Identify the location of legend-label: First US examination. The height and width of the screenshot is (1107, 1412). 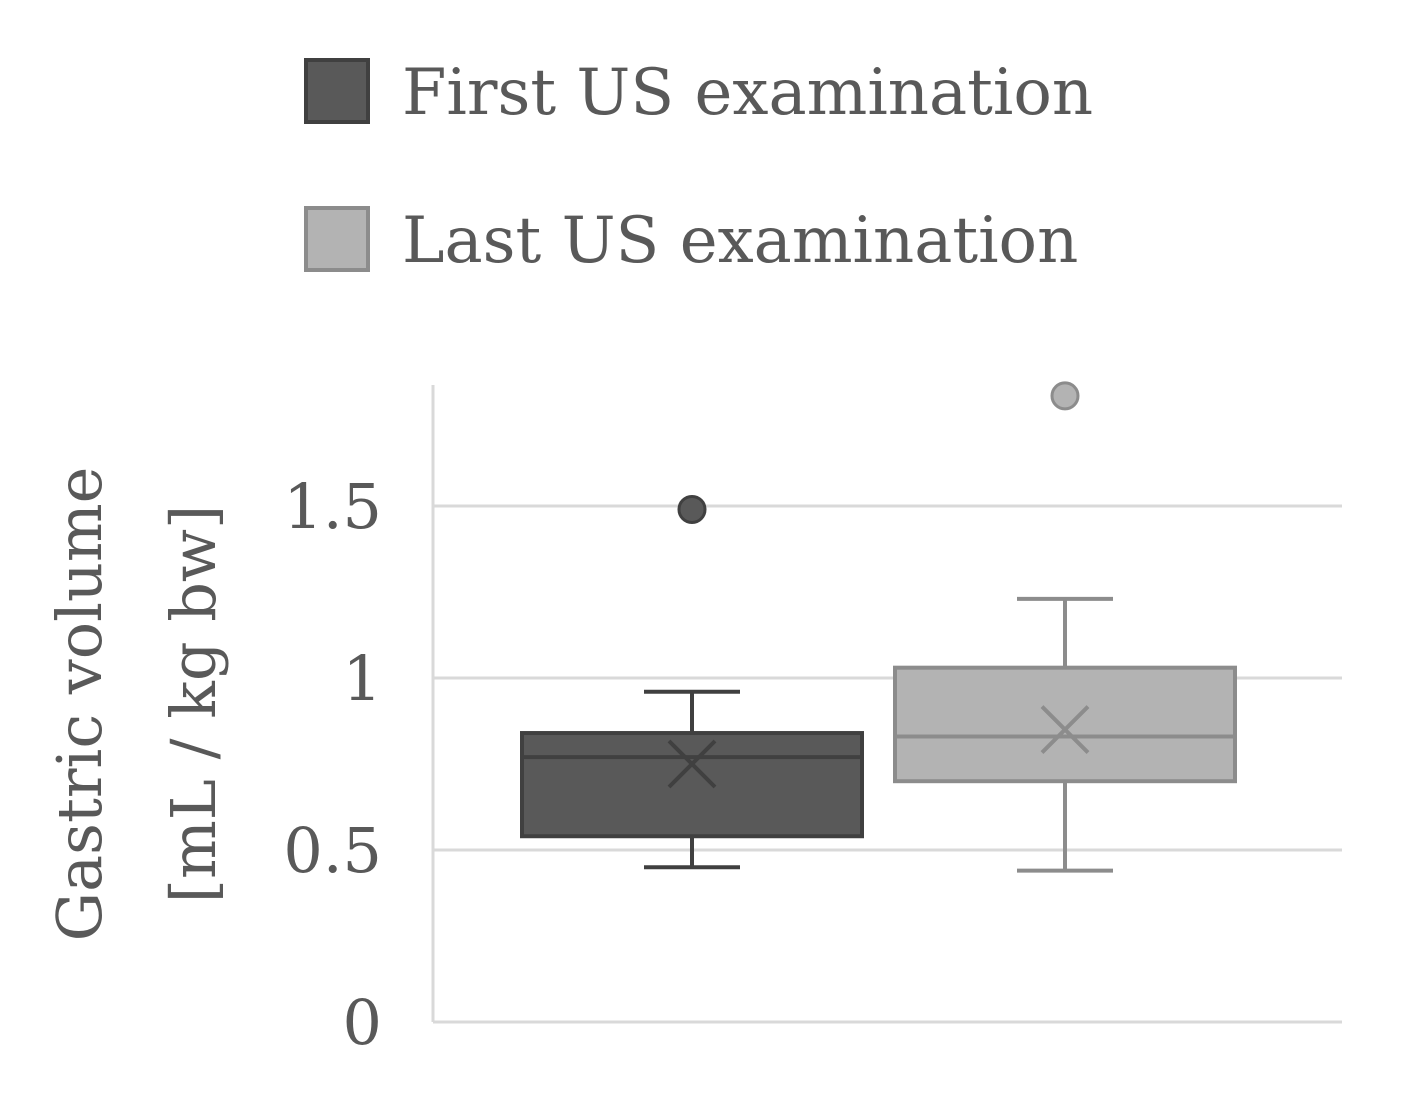
(747, 93).